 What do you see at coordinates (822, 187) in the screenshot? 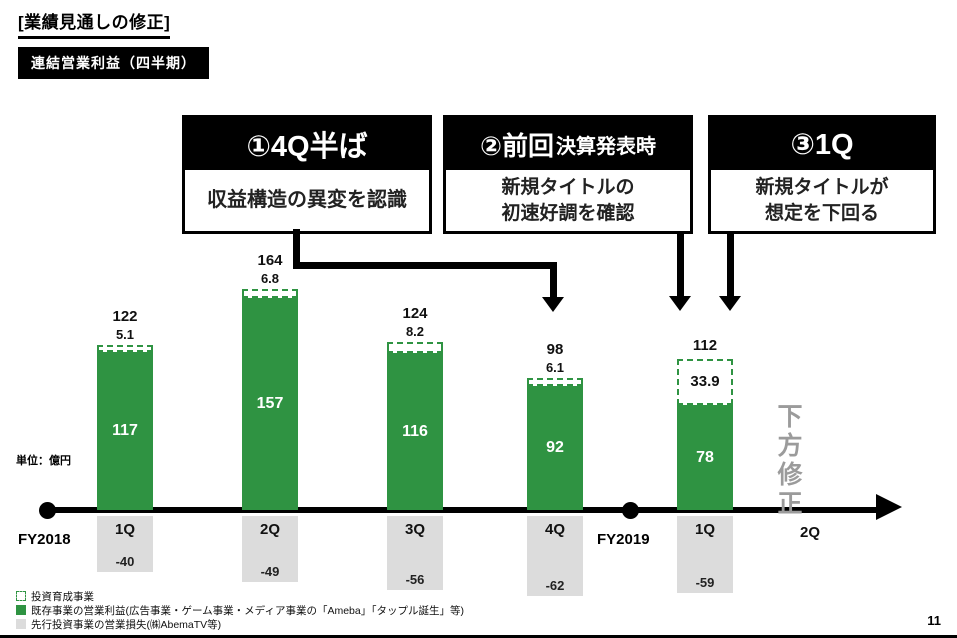
I see `callout-3-body-line1: 新規タイトルが` at bounding box center [822, 187].